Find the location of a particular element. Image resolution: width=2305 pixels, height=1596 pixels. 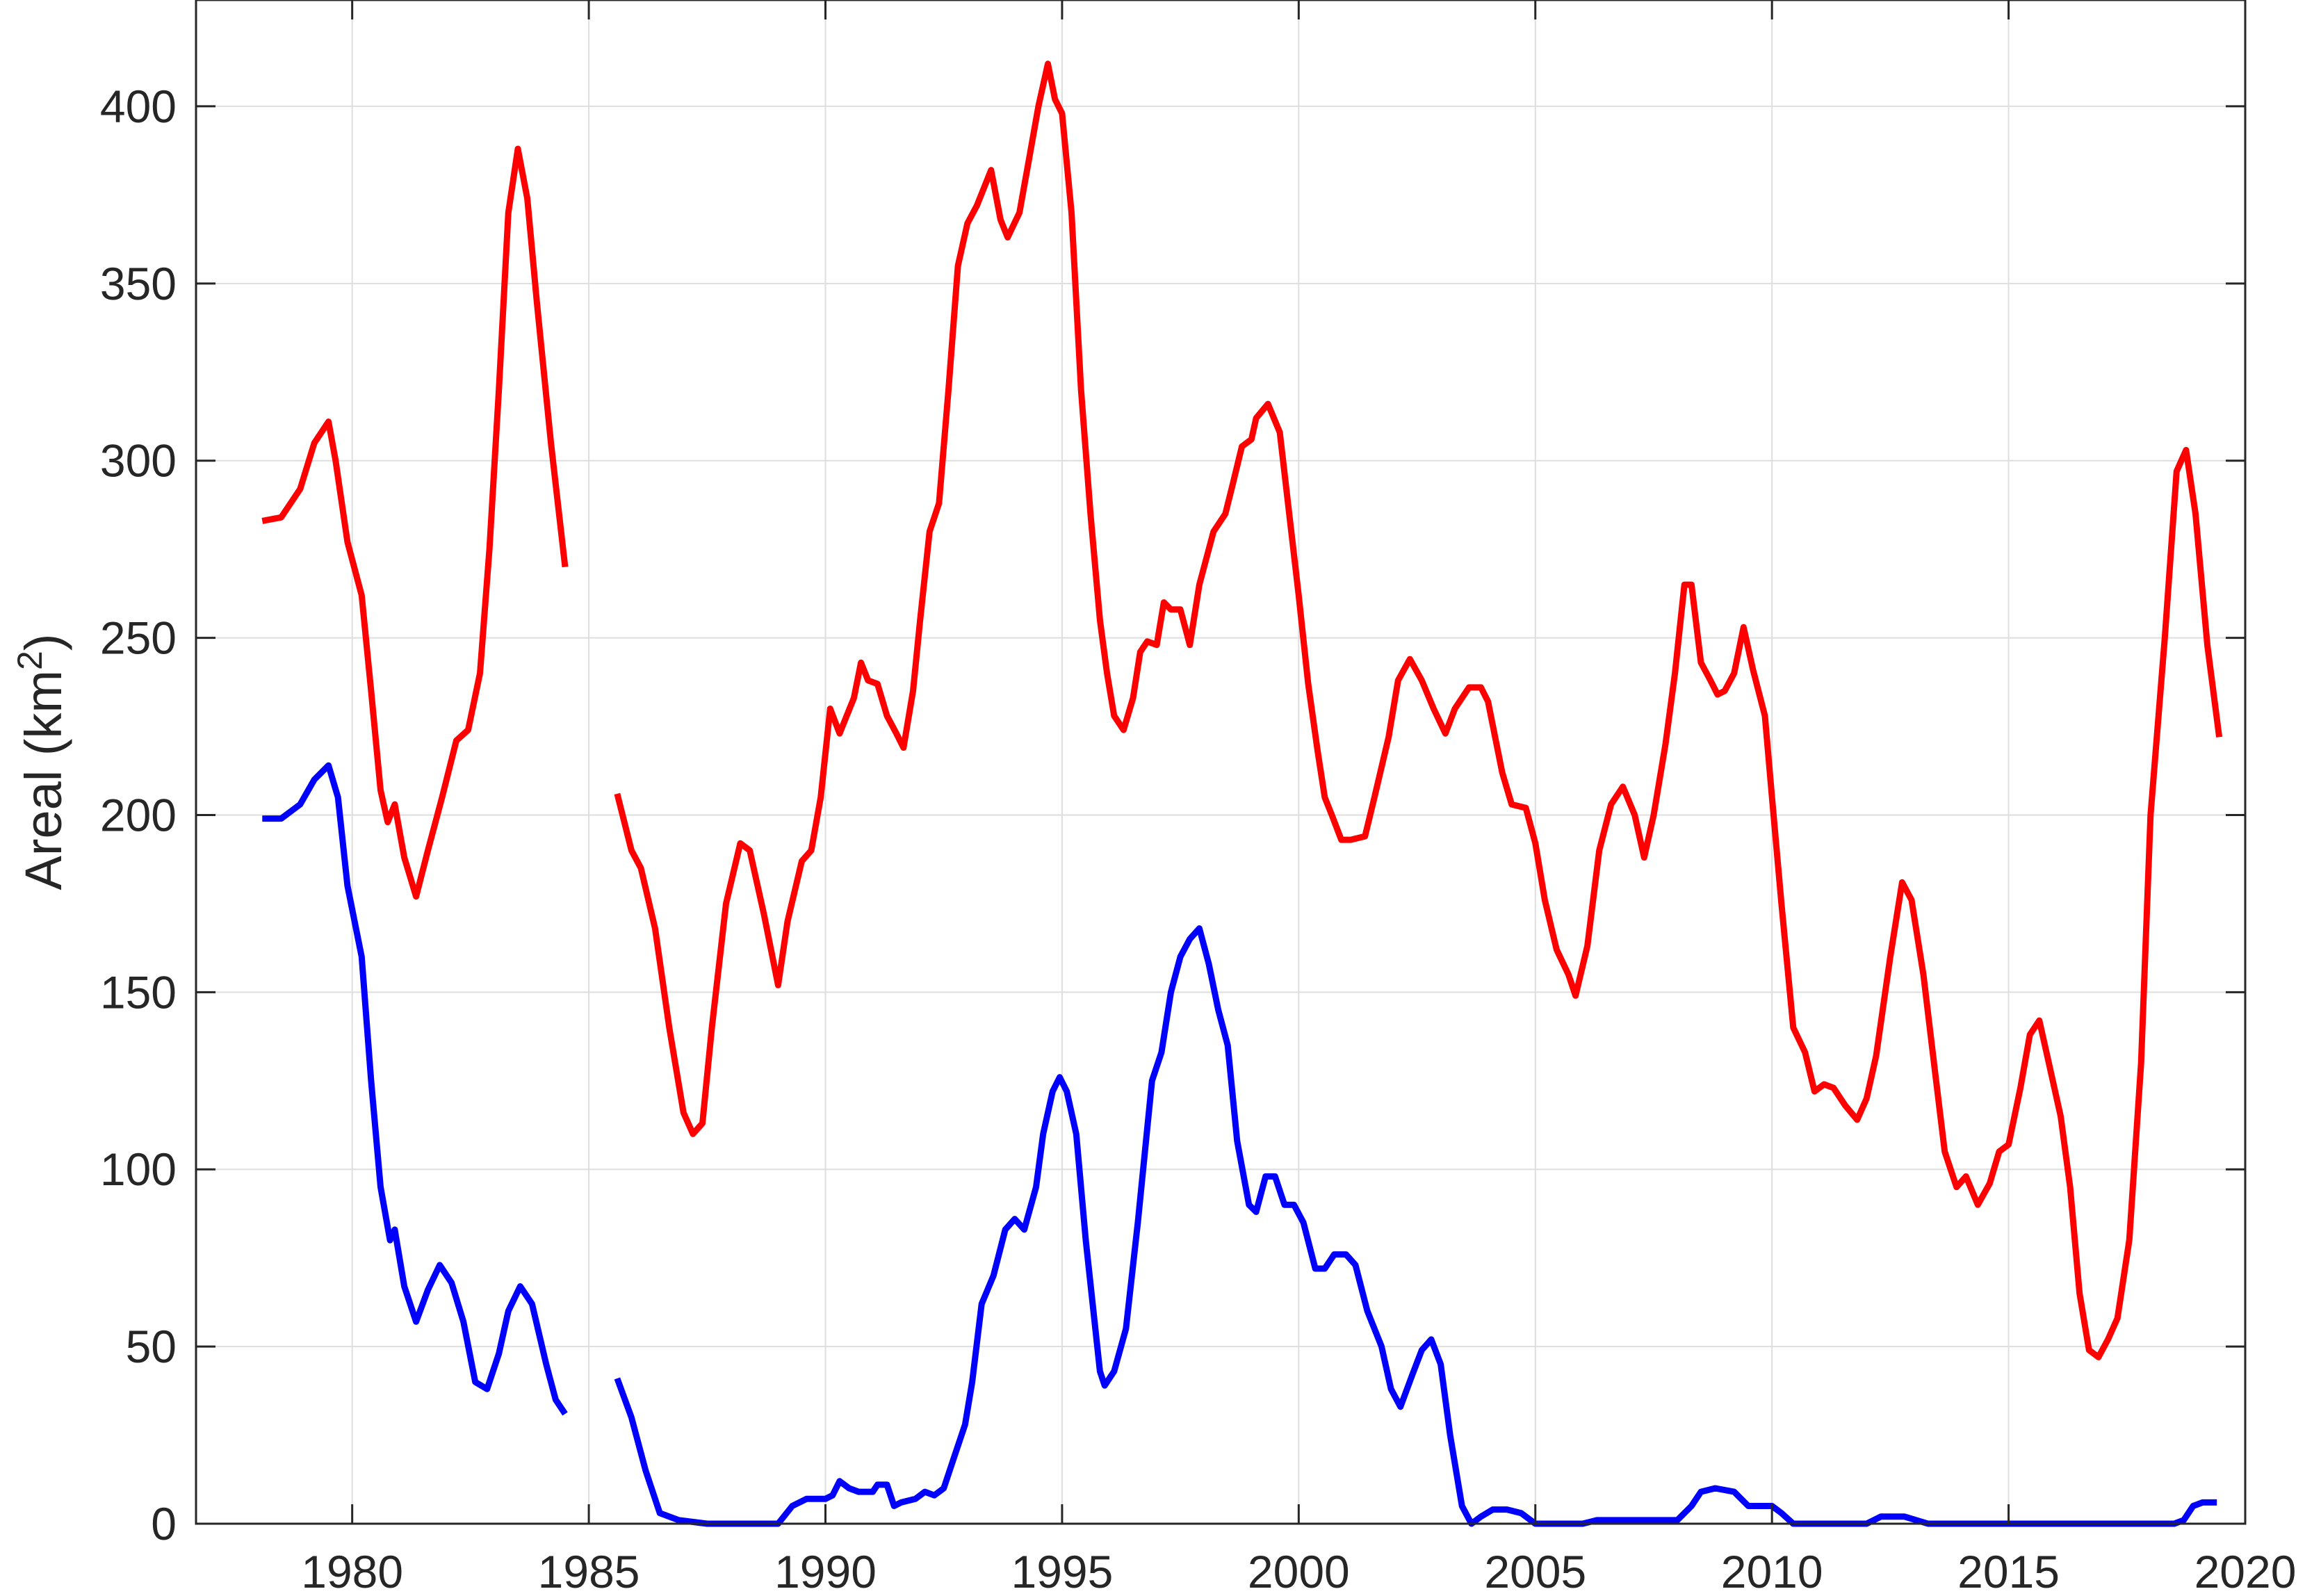

x-tick-labels: 1980 1985 1990 1995 2000 2005 2010 2015 2020 is located at coordinates (1298, 1571).